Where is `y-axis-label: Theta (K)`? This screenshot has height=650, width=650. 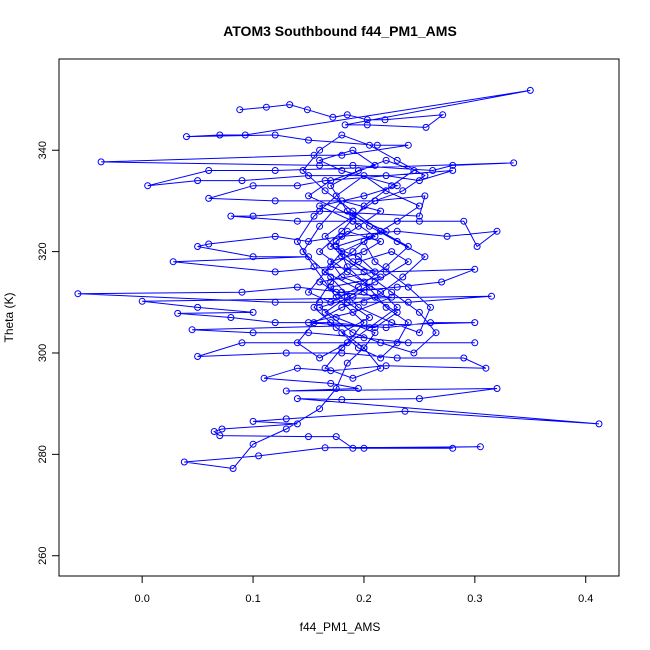
y-axis-label: Theta (K) is located at coordinates (9, 317).